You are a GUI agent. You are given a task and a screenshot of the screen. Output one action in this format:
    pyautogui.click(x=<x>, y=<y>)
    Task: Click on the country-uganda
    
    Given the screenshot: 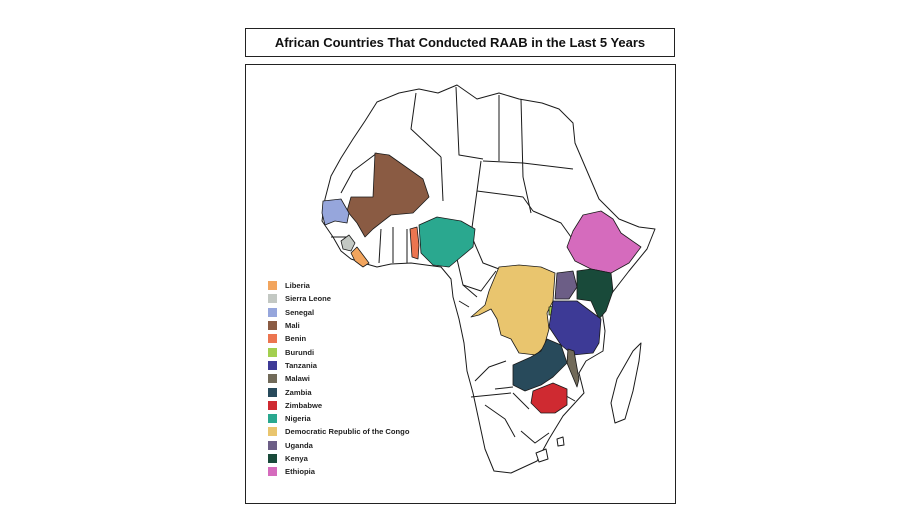 What is the action you would take?
    pyautogui.click(x=566, y=285)
    